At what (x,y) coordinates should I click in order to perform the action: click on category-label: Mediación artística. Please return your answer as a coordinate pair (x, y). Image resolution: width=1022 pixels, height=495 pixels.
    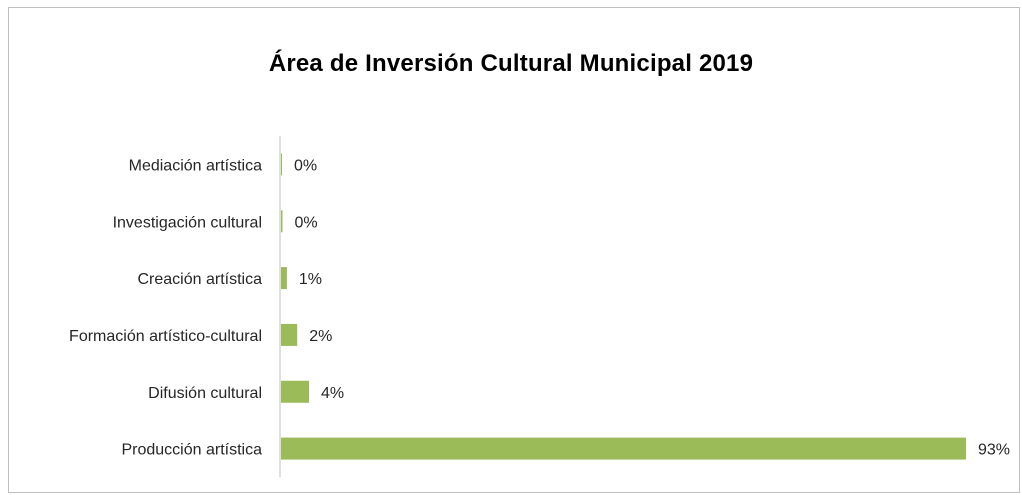
    Looking at the image, I should click on (195, 165).